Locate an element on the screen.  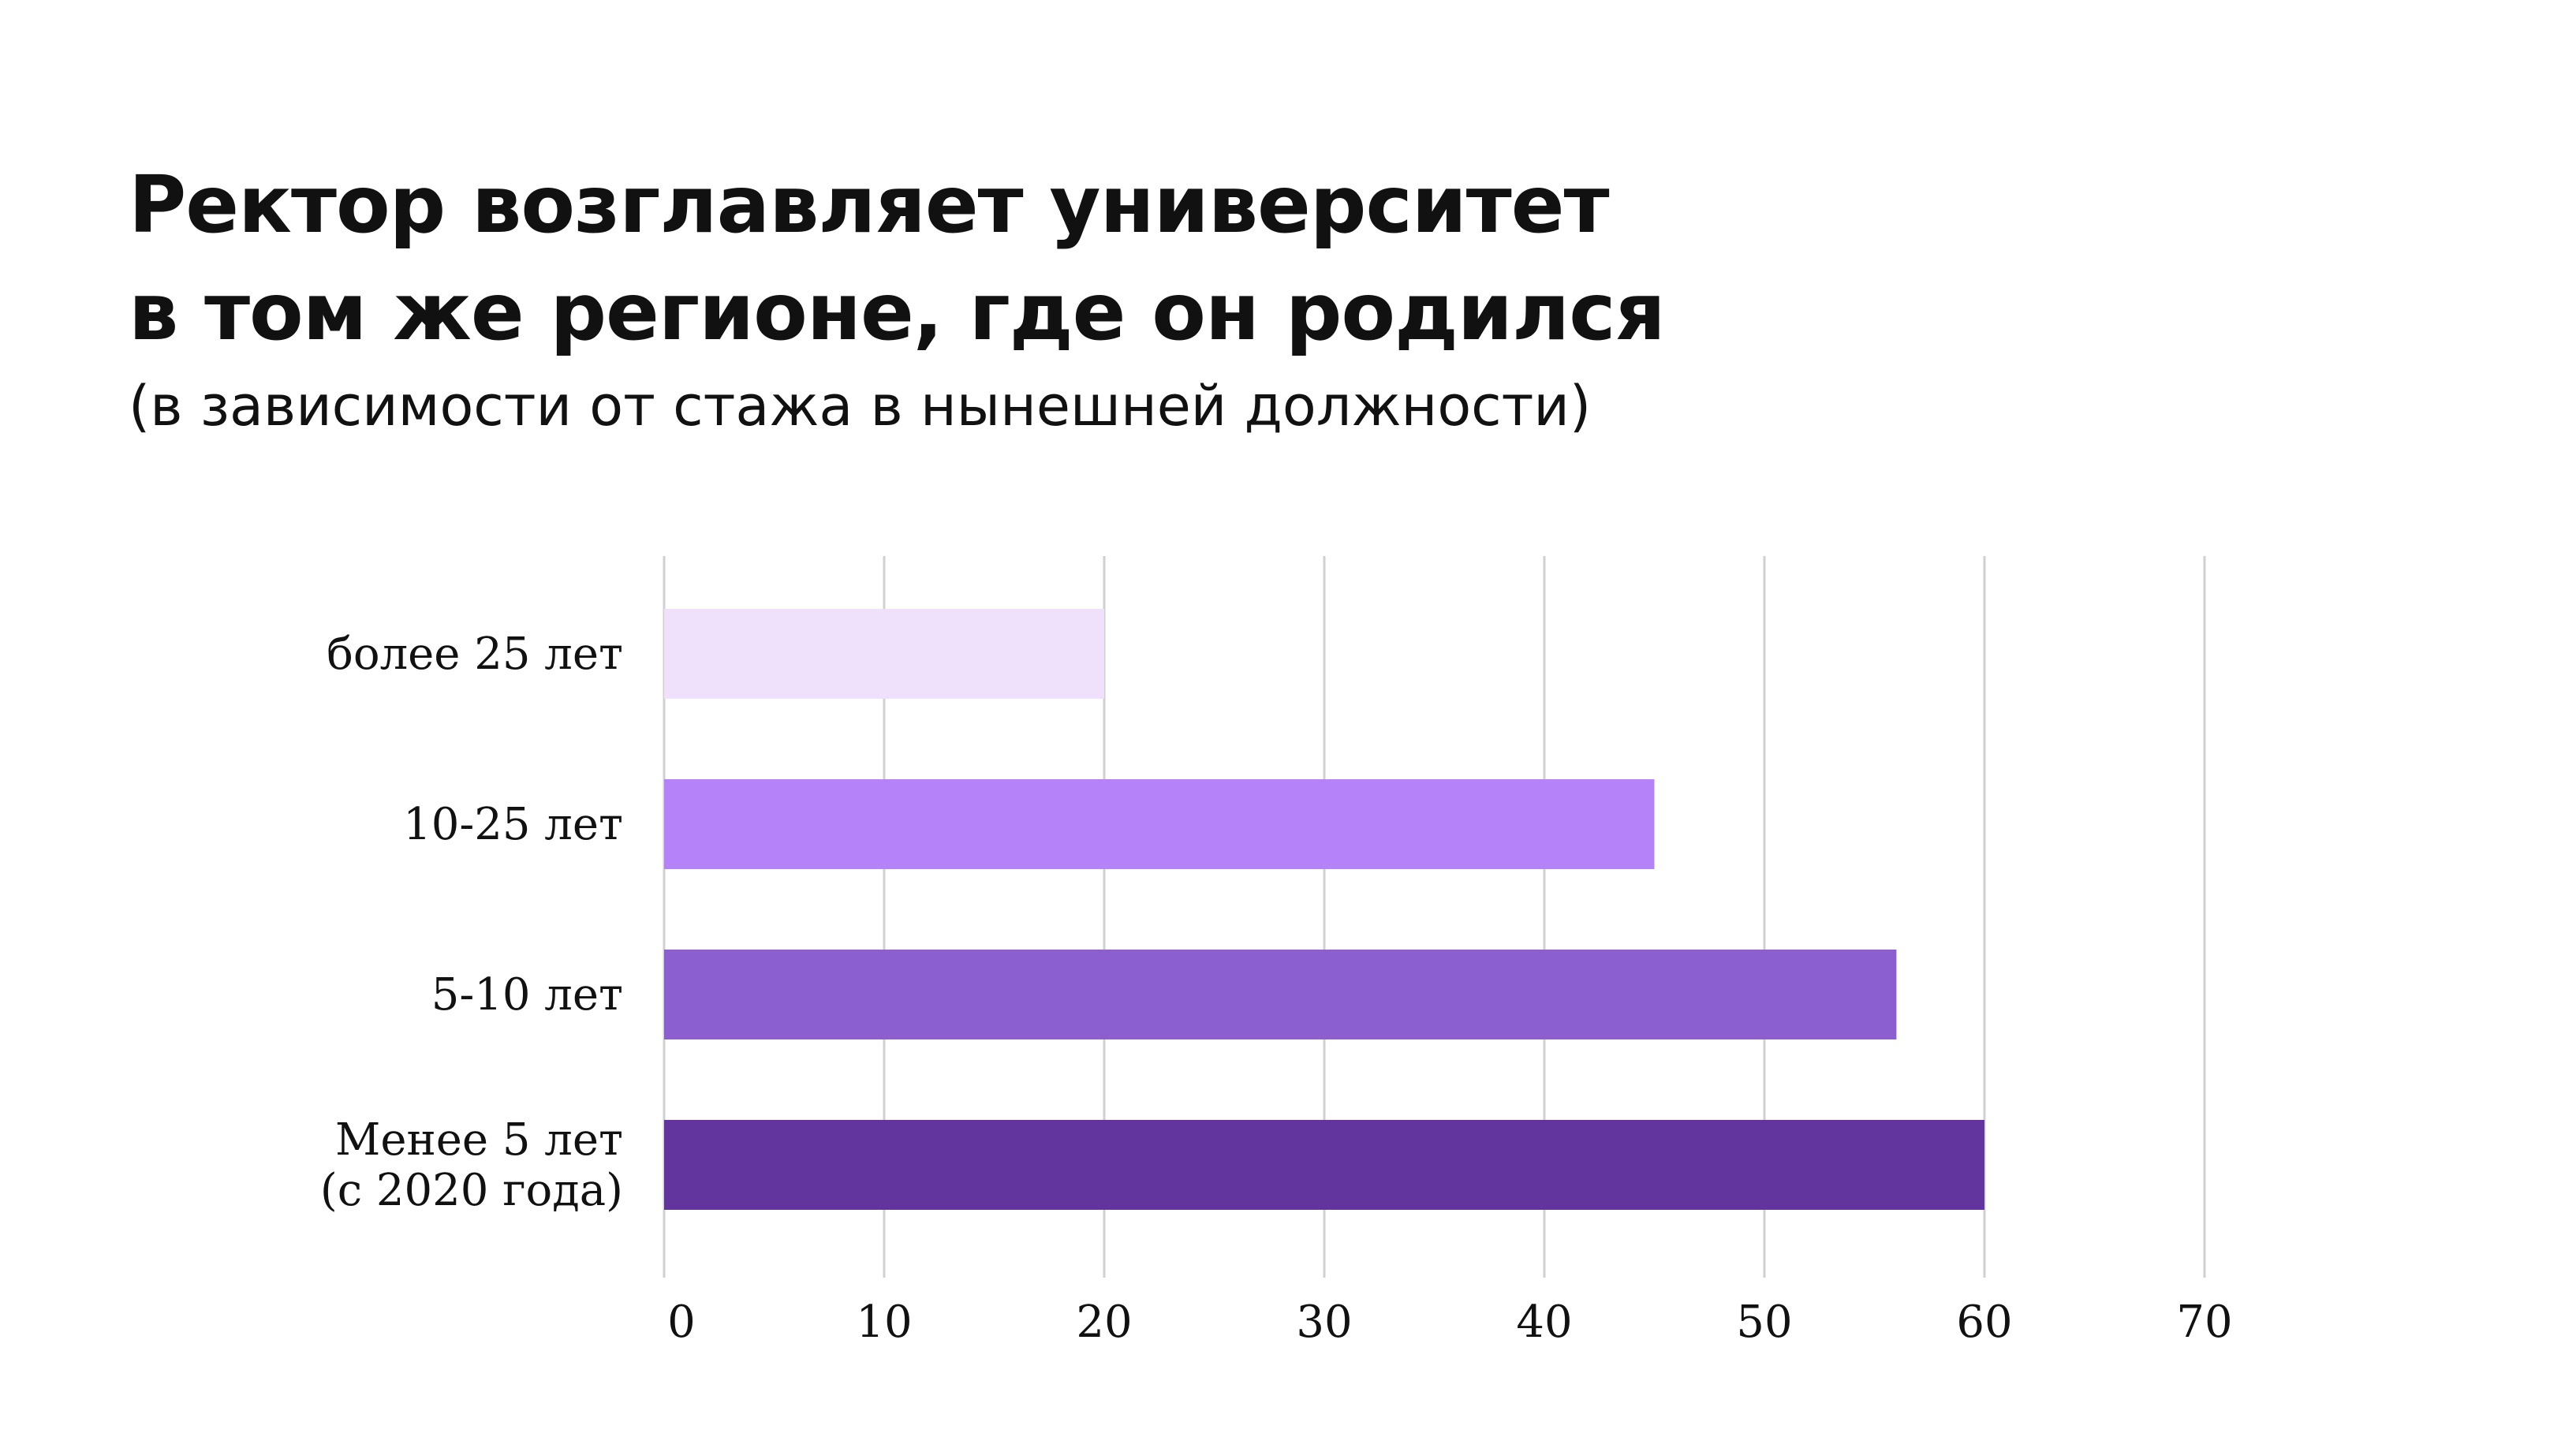
x-tick-label: 30 is located at coordinates (1324, 1322).